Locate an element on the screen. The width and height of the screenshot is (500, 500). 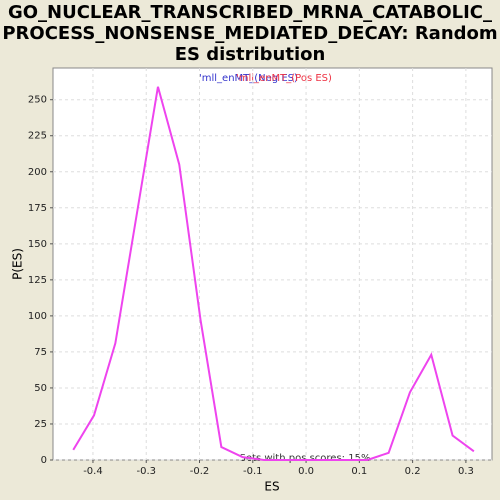
x-tick-label: 0.1 is located at coordinates (359, 471).